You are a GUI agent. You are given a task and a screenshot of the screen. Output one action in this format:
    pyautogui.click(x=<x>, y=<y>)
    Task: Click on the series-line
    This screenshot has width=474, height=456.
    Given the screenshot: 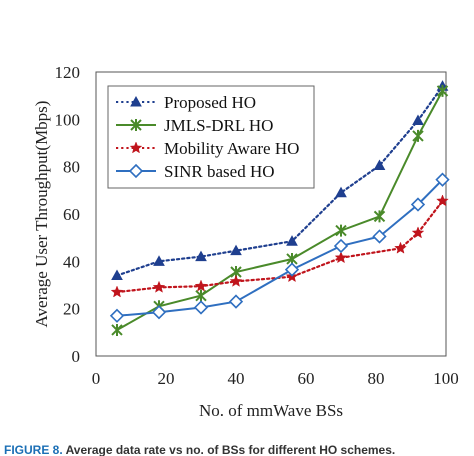 What is the action you would take?
    pyautogui.click(x=279, y=246)
    